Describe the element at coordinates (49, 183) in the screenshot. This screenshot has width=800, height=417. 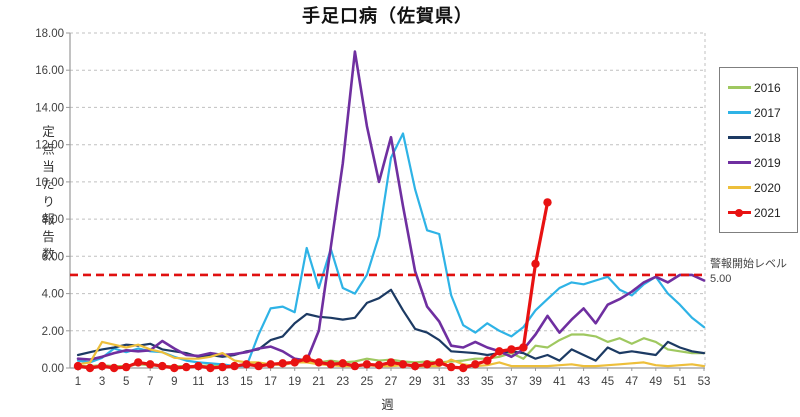
I see `y-tick-label: 10.00` at that location.